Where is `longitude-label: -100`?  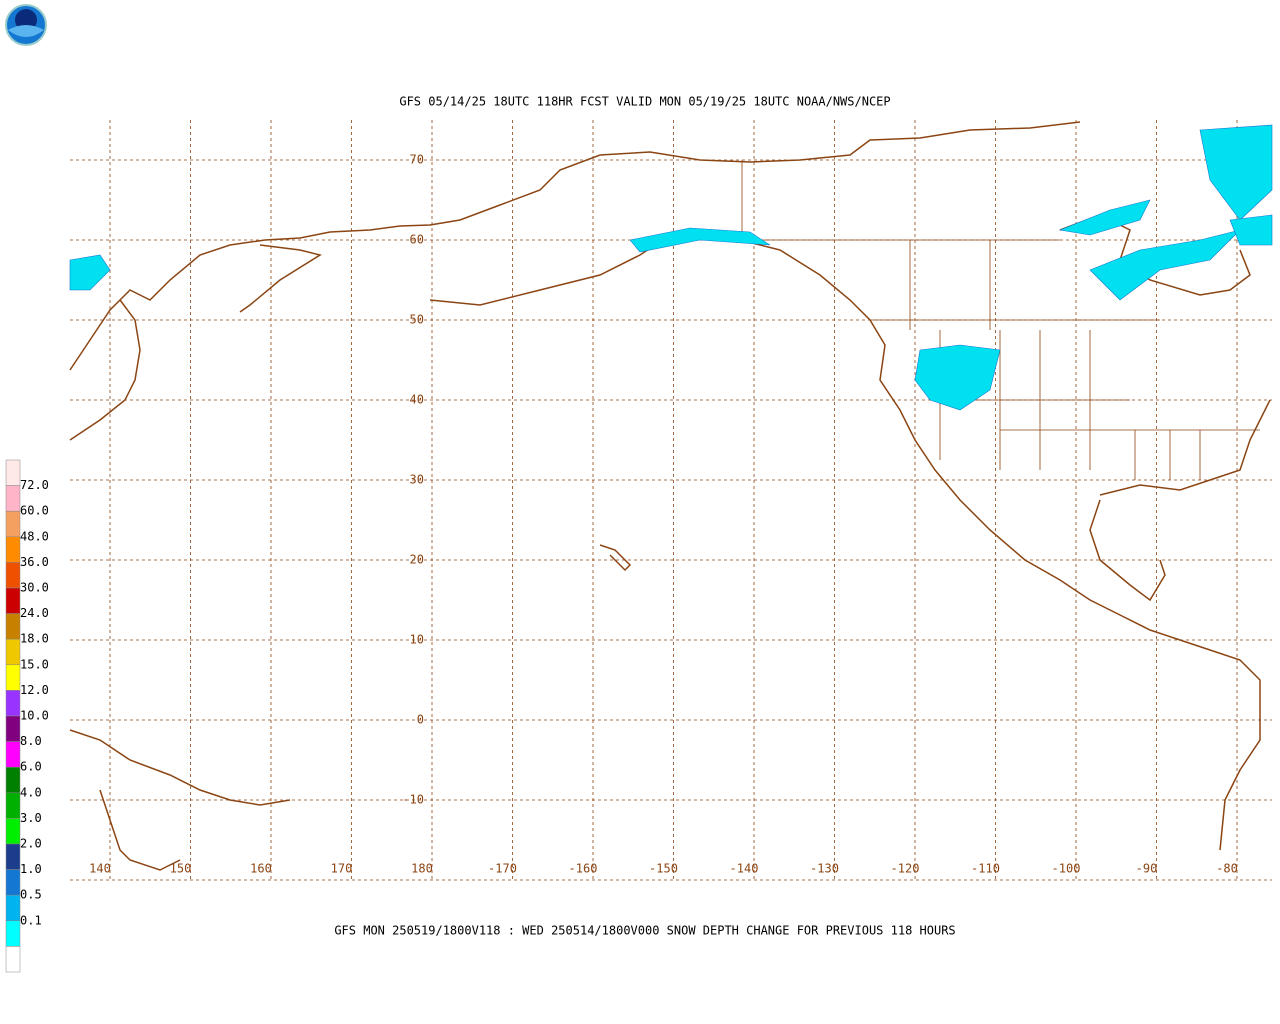 longitude-label: -100 is located at coordinates (1066, 869).